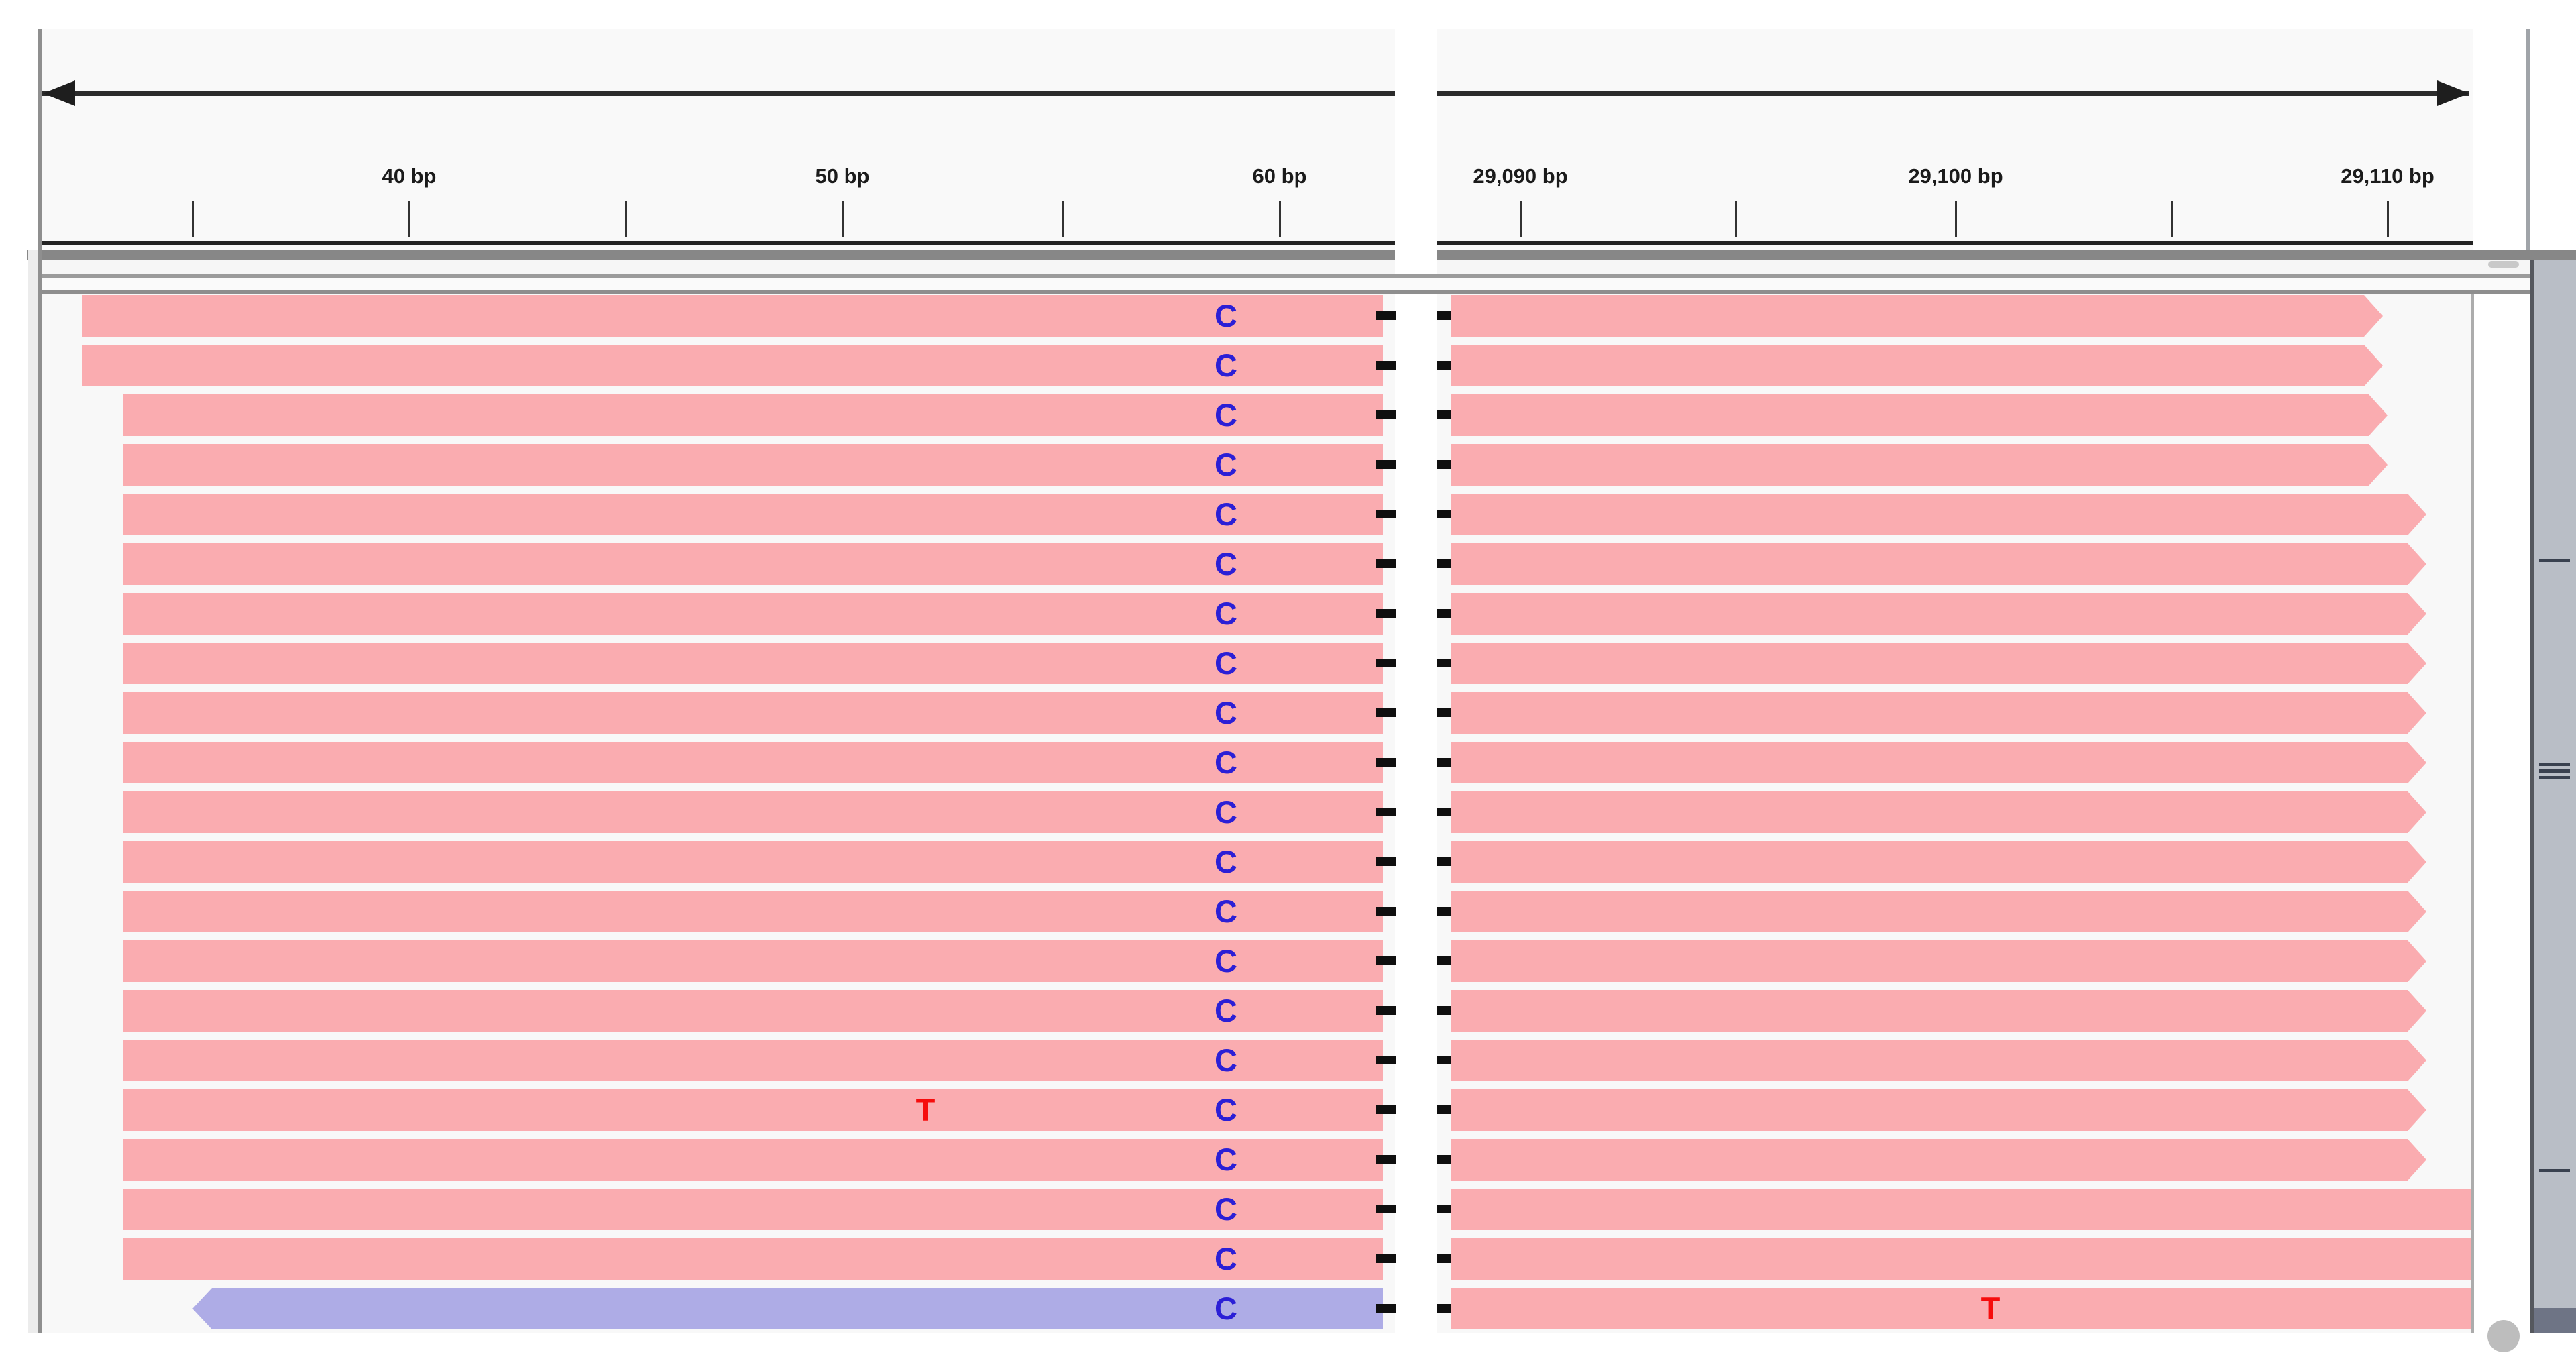  Describe the element at coordinates (2555, 1320) in the screenshot. I see `right-scrollbar-thumb` at that location.